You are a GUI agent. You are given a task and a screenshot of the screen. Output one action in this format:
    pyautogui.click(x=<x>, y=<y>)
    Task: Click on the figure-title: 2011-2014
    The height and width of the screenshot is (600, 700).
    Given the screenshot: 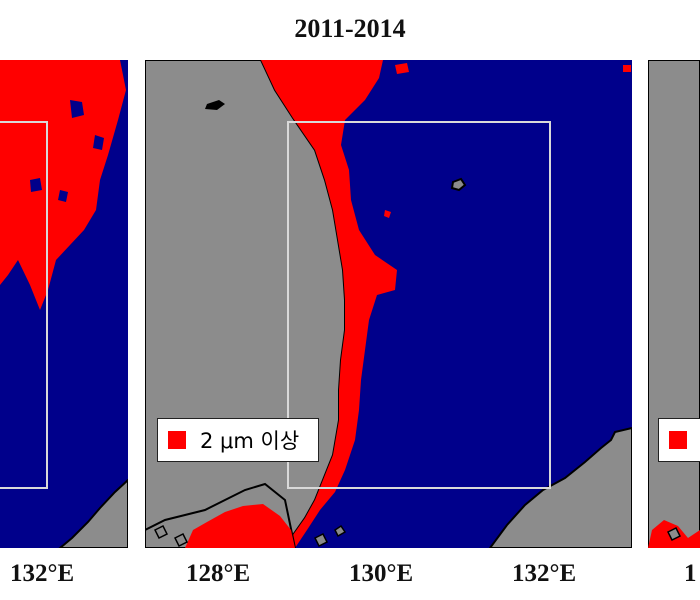 What is the action you would take?
    pyautogui.click(x=350, y=28)
    